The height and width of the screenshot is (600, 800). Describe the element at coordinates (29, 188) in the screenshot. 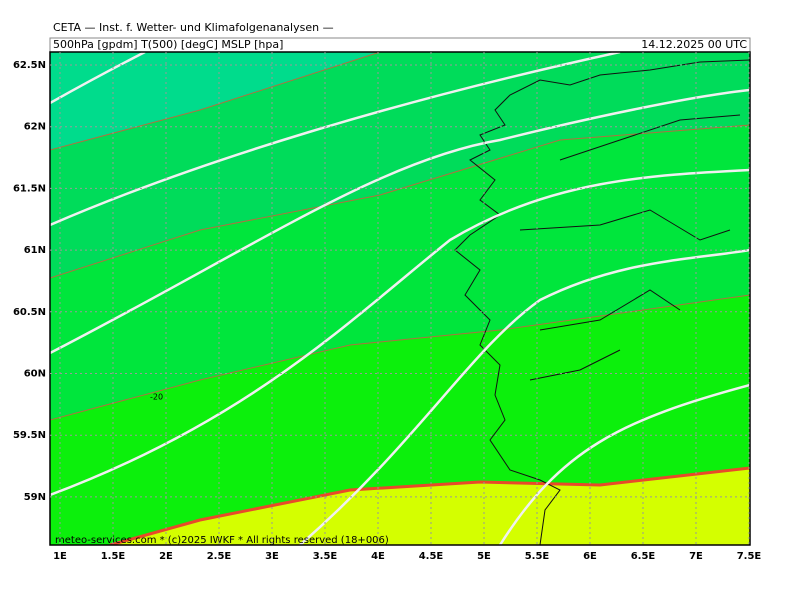

I see `lat-tick-label: 61.5N` at that location.